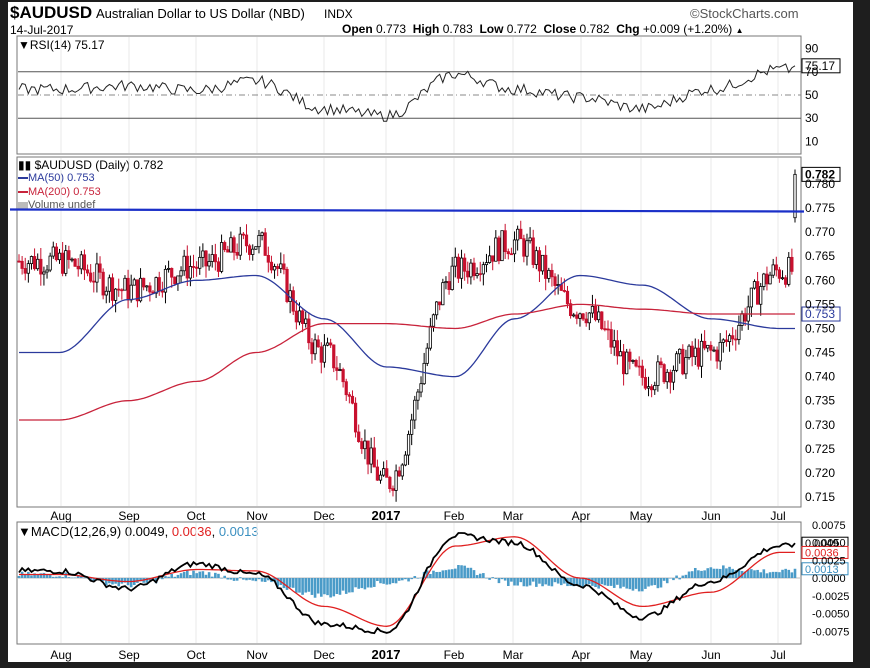 Image resolution: width=870 pixels, height=668 pixels. I want to click on price-tick-label: 0.740, so click(820, 377).